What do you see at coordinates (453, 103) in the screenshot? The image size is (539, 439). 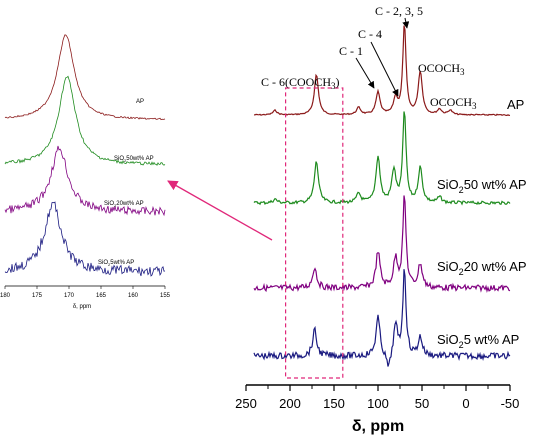 I see `annotation-ococh3-b: OCOCH3` at bounding box center [453, 103].